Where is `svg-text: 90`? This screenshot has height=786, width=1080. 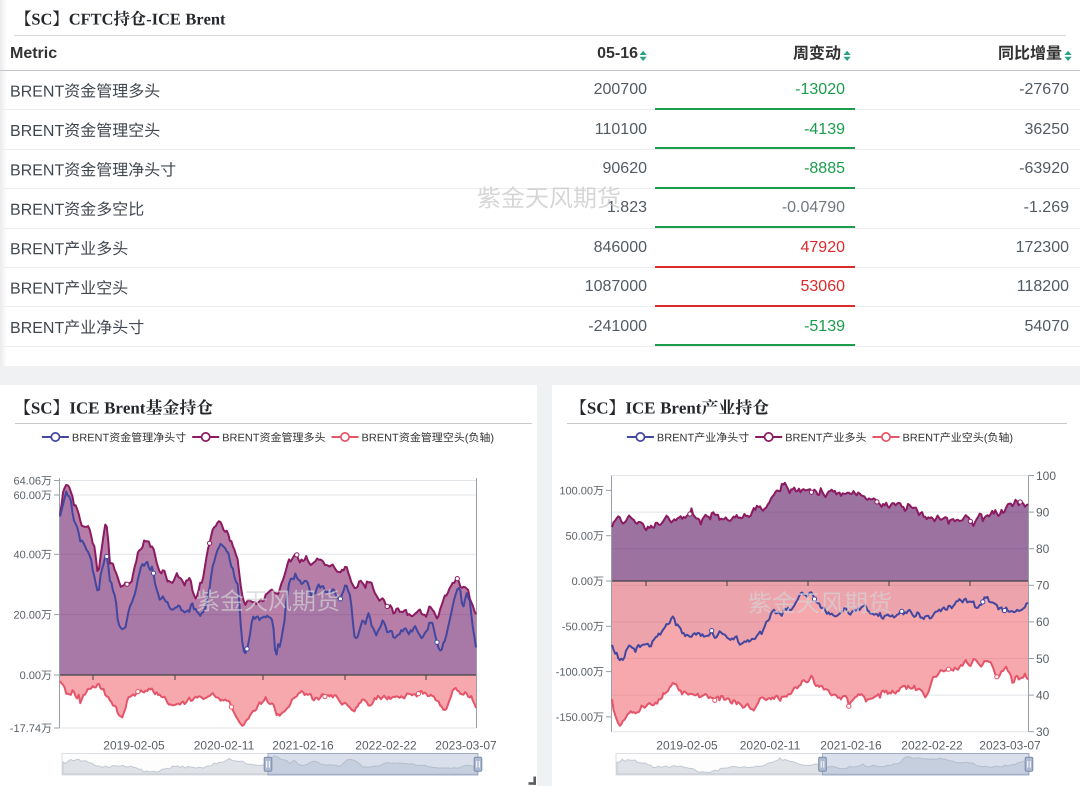 svg-text: 90 is located at coordinates (1043, 512).